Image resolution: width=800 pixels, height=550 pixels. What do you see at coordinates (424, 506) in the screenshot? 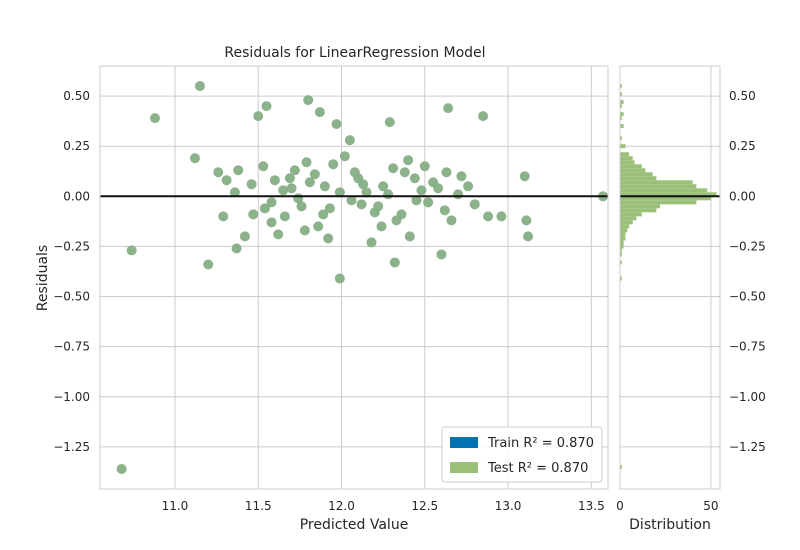
I see `x-tick-label: 12.5` at bounding box center [424, 506].